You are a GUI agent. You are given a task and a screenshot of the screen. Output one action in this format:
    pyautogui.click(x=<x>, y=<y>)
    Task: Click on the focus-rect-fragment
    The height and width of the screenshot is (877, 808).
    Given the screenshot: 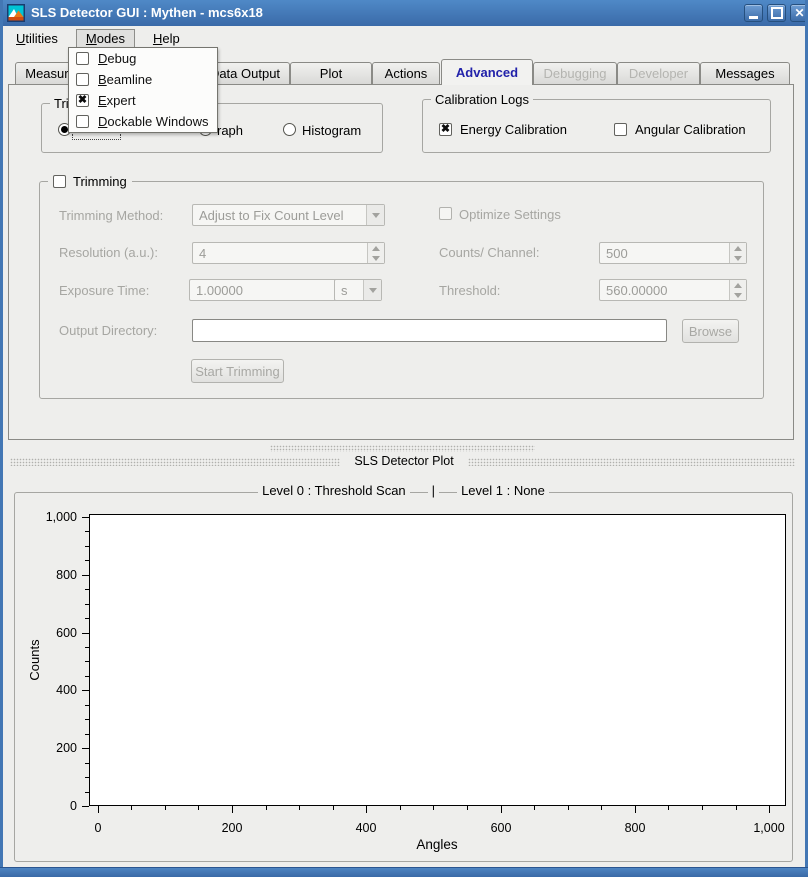 What is the action you would take?
    pyautogui.click(x=96, y=137)
    